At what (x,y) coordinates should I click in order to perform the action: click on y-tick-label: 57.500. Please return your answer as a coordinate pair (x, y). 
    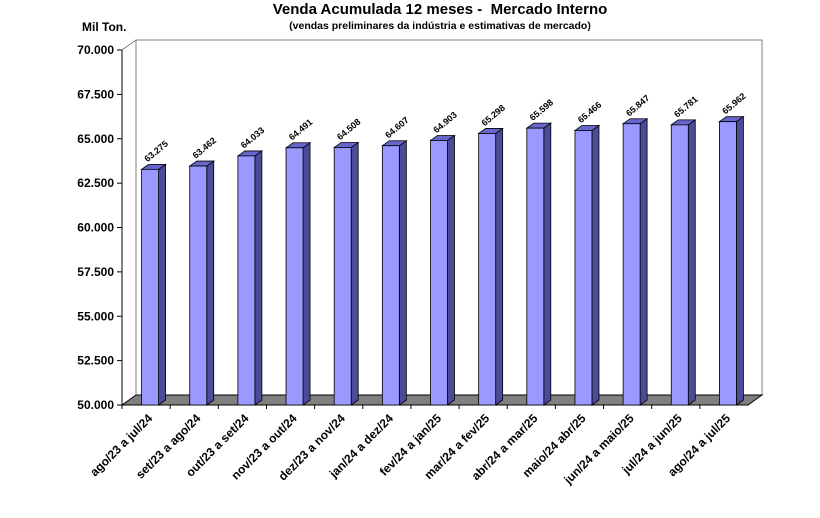
    Looking at the image, I should click on (95, 272).